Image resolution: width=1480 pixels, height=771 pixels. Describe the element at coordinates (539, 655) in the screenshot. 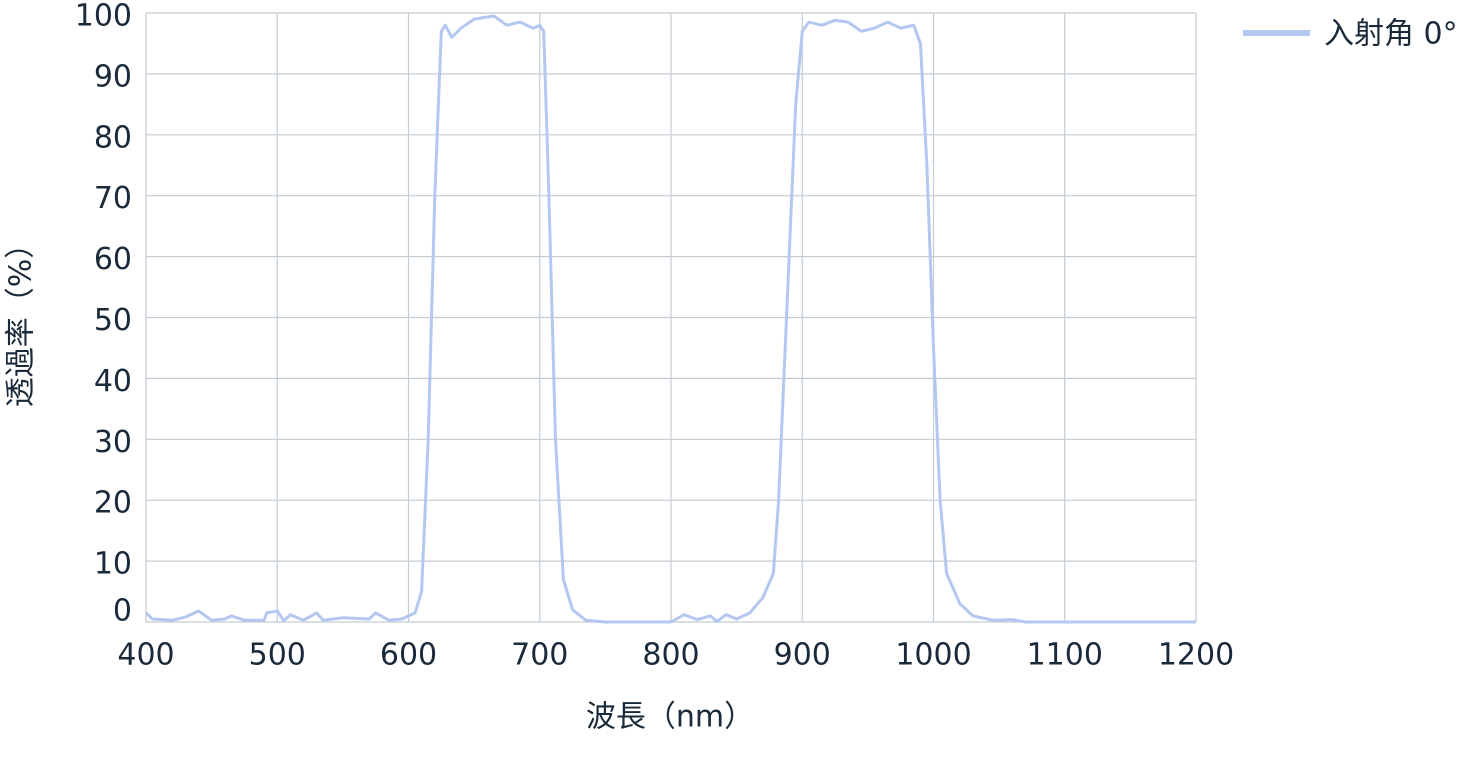

I see `x-tick-label: 700` at that location.